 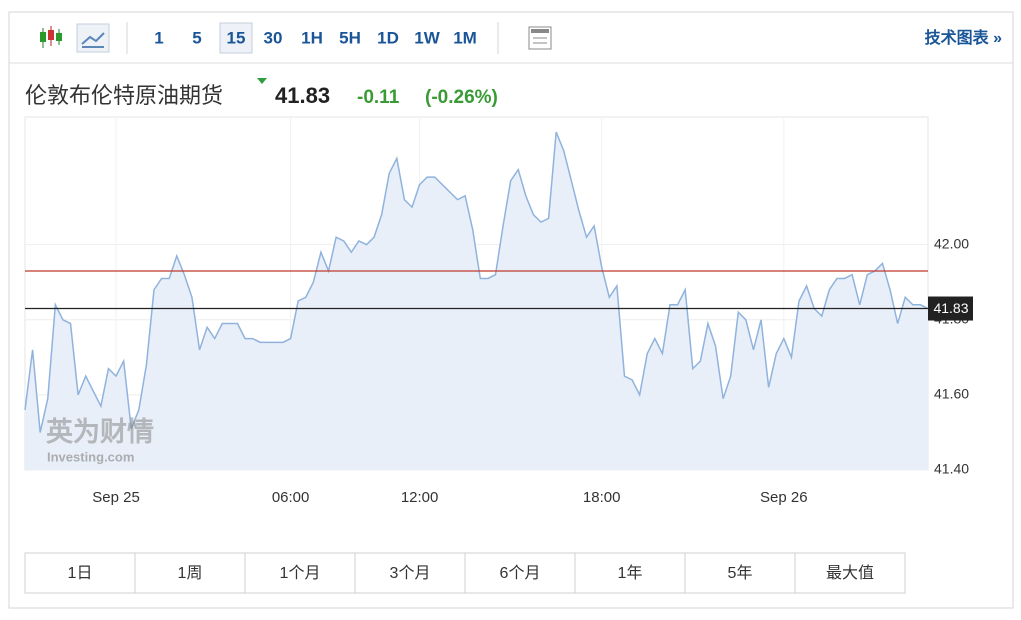 What do you see at coordinates (273, 37) in the screenshot?
I see `interval-button: 30` at bounding box center [273, 37].